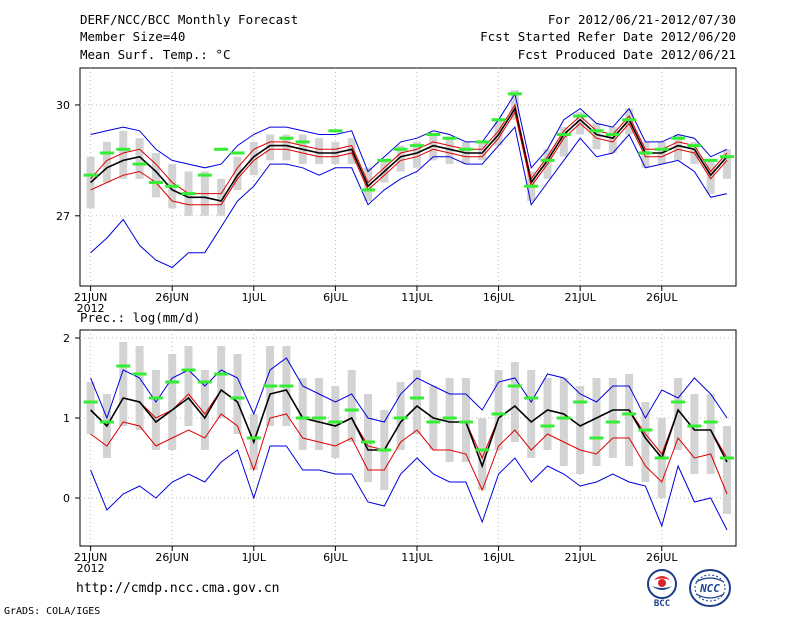 This screenshot has width=800, height=619. Describe the element at coordinates (580, 557) in the screenshot. I see `x-tick-label: 21JUL` at that location.